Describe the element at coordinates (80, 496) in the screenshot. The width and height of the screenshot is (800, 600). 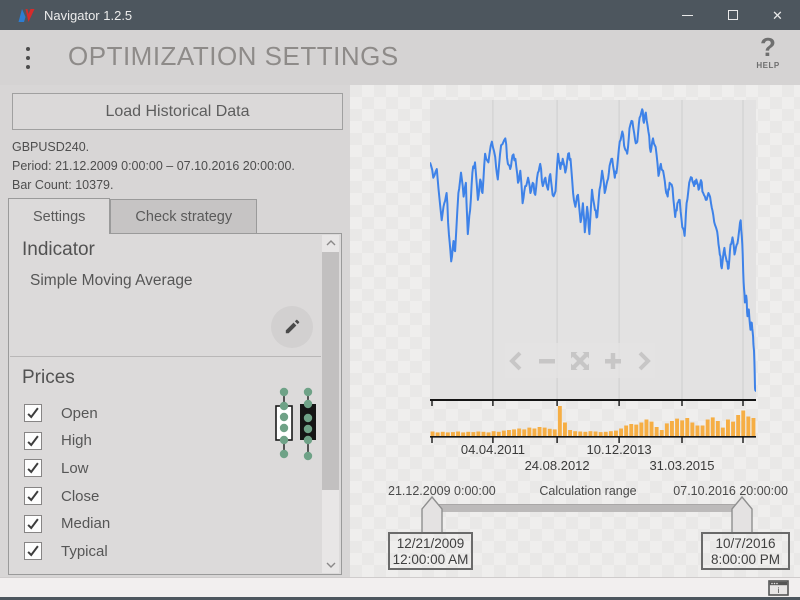
I see `price-option-label: Close` at that location.